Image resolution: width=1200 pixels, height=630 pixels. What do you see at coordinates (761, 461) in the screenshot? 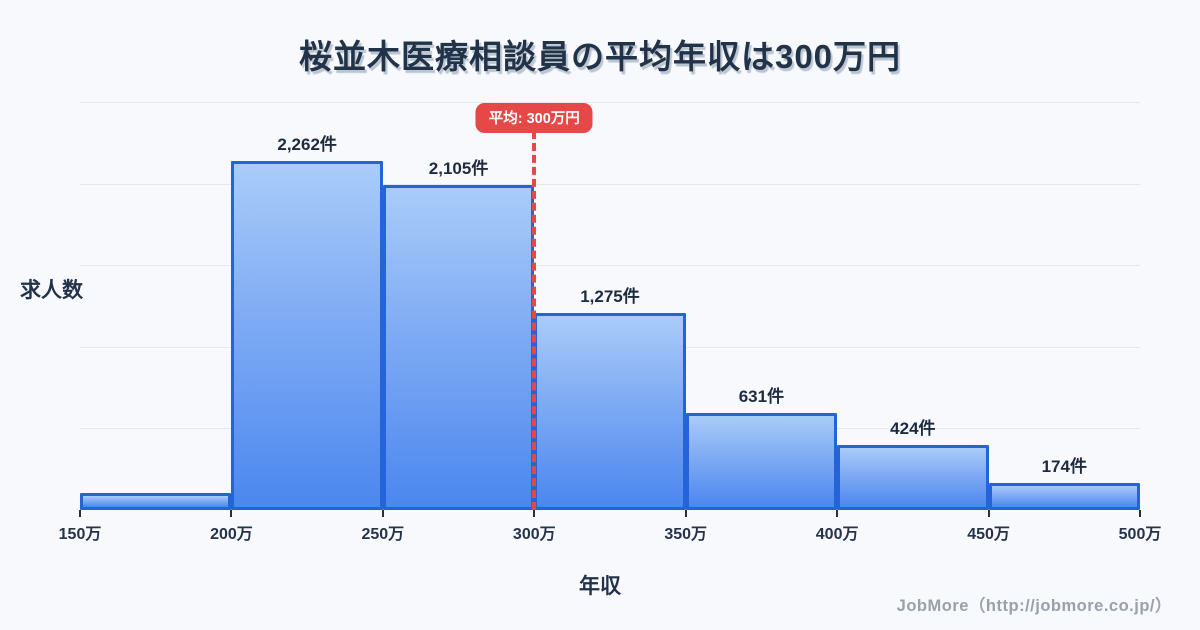
I see `histogram-bar-350万-400万` at bounding box center [761, 461].